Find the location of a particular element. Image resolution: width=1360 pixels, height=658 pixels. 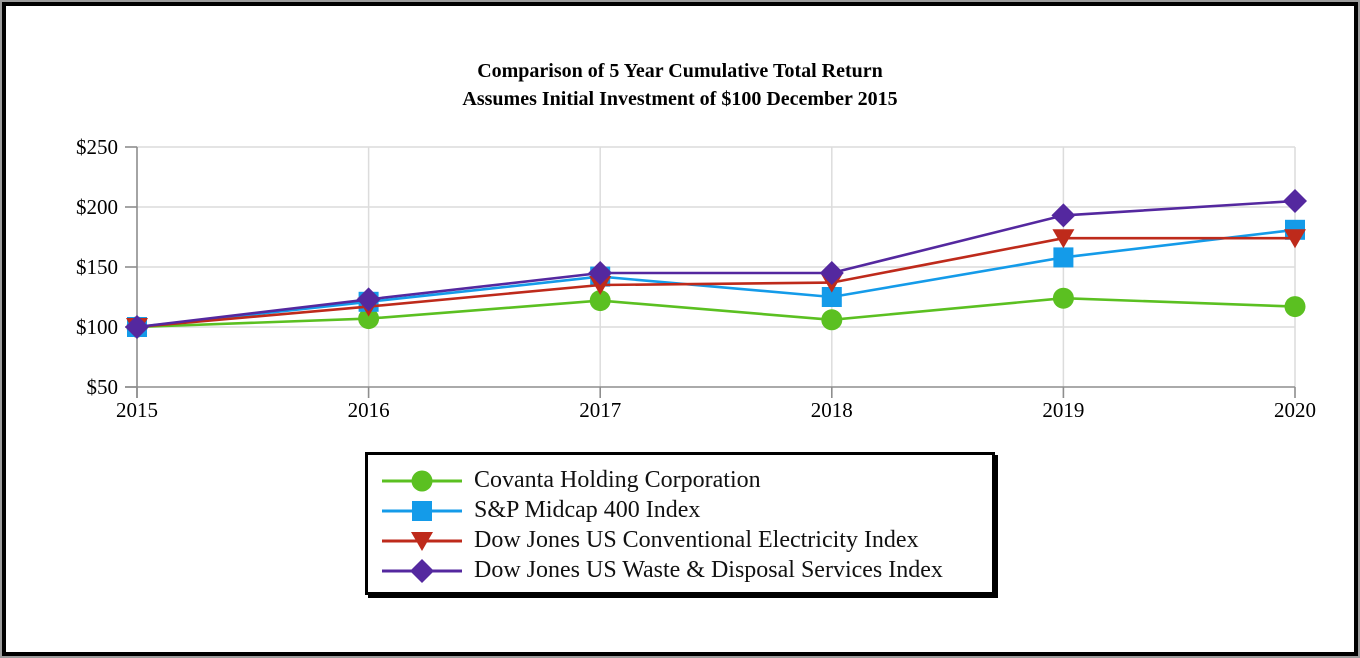

circle-legend-icon is located at coordinates (422, 480).